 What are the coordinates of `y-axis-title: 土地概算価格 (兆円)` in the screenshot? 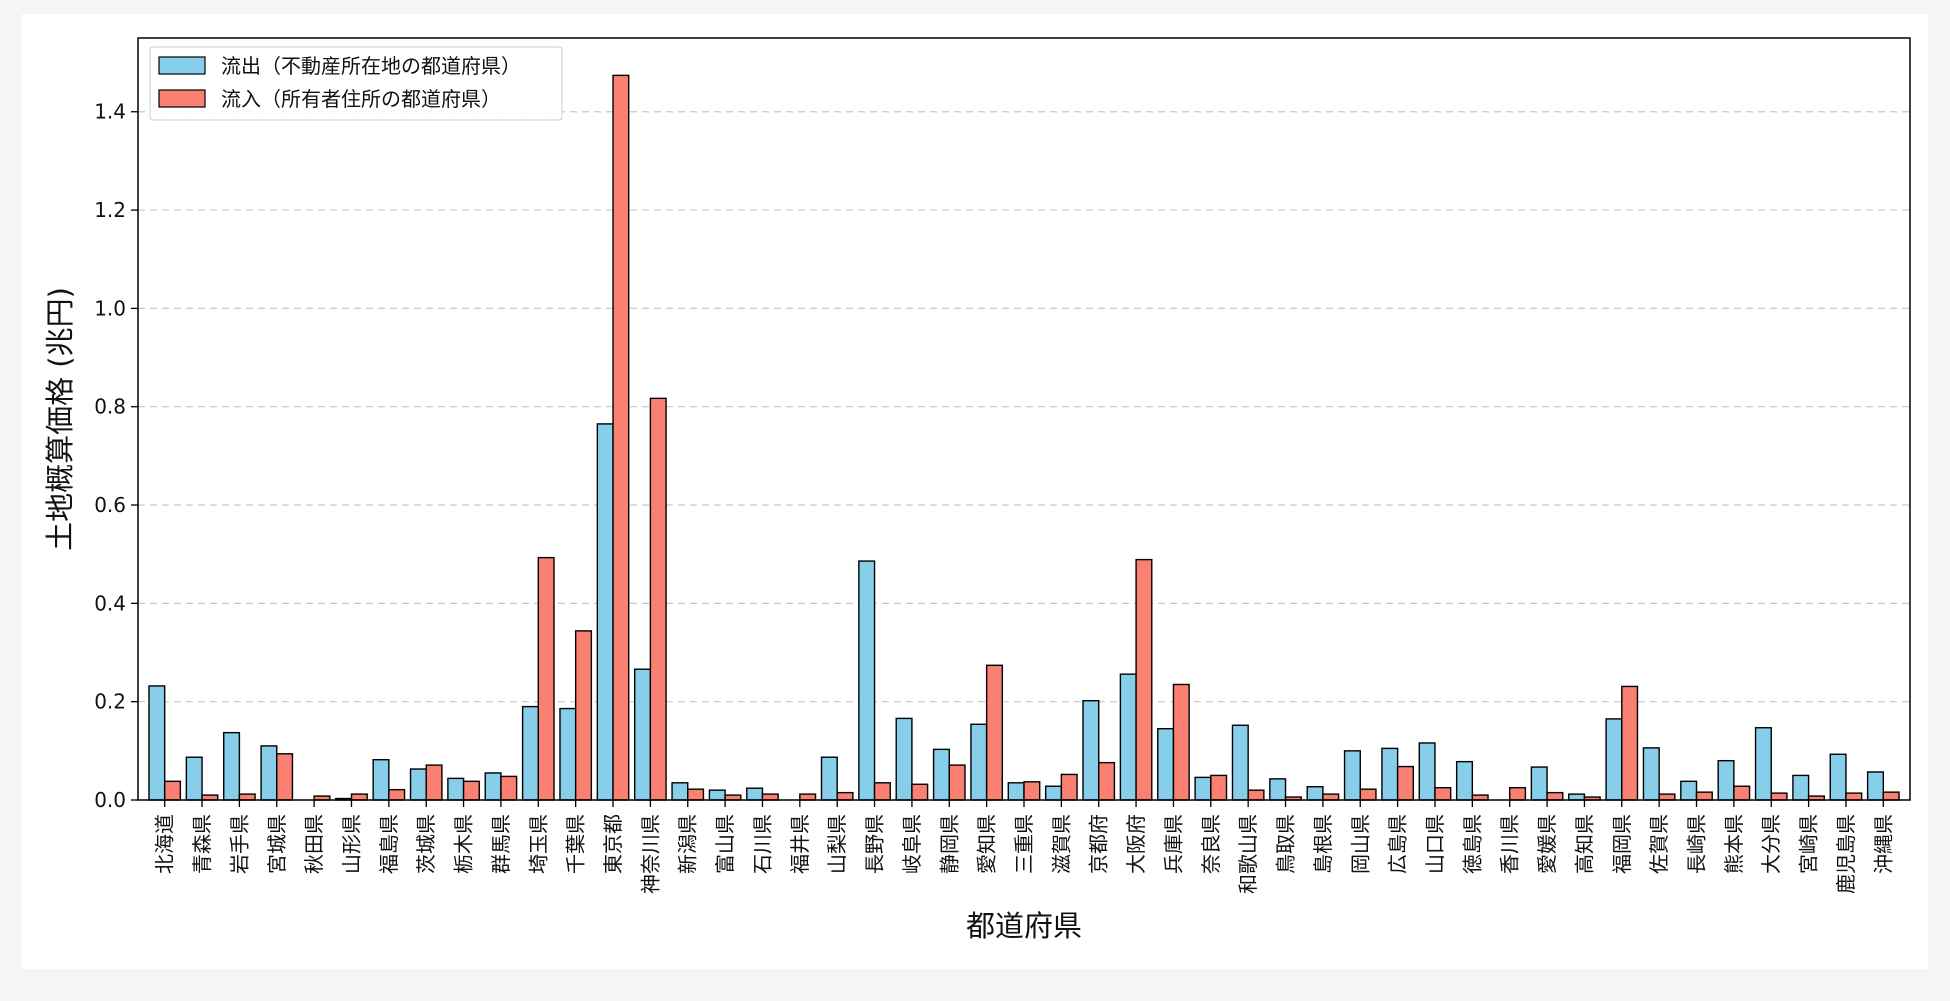 It's located at (60, 419).